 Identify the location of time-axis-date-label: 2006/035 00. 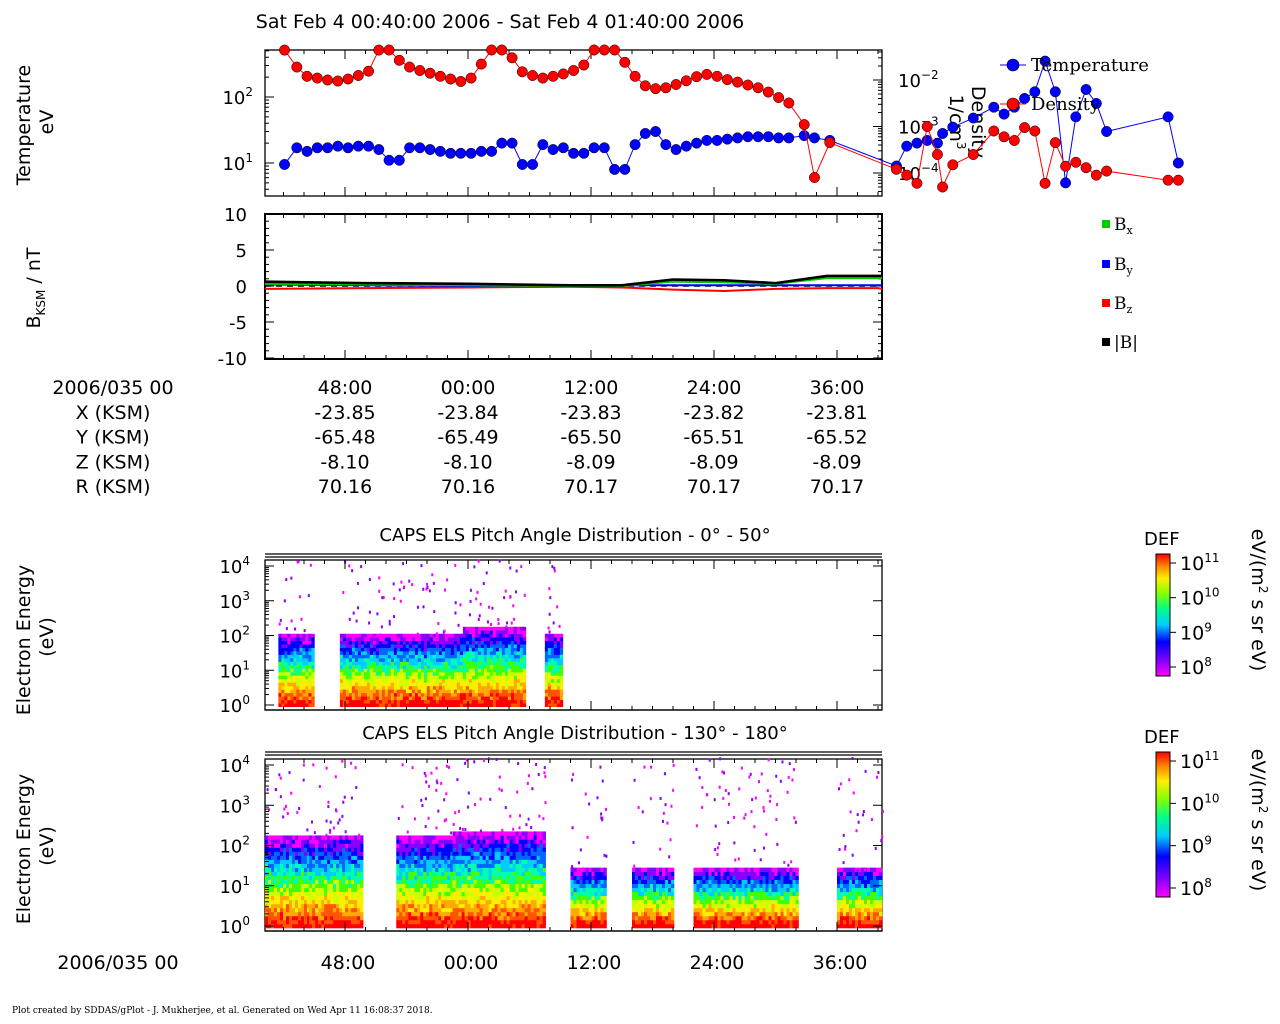
(112, 388).